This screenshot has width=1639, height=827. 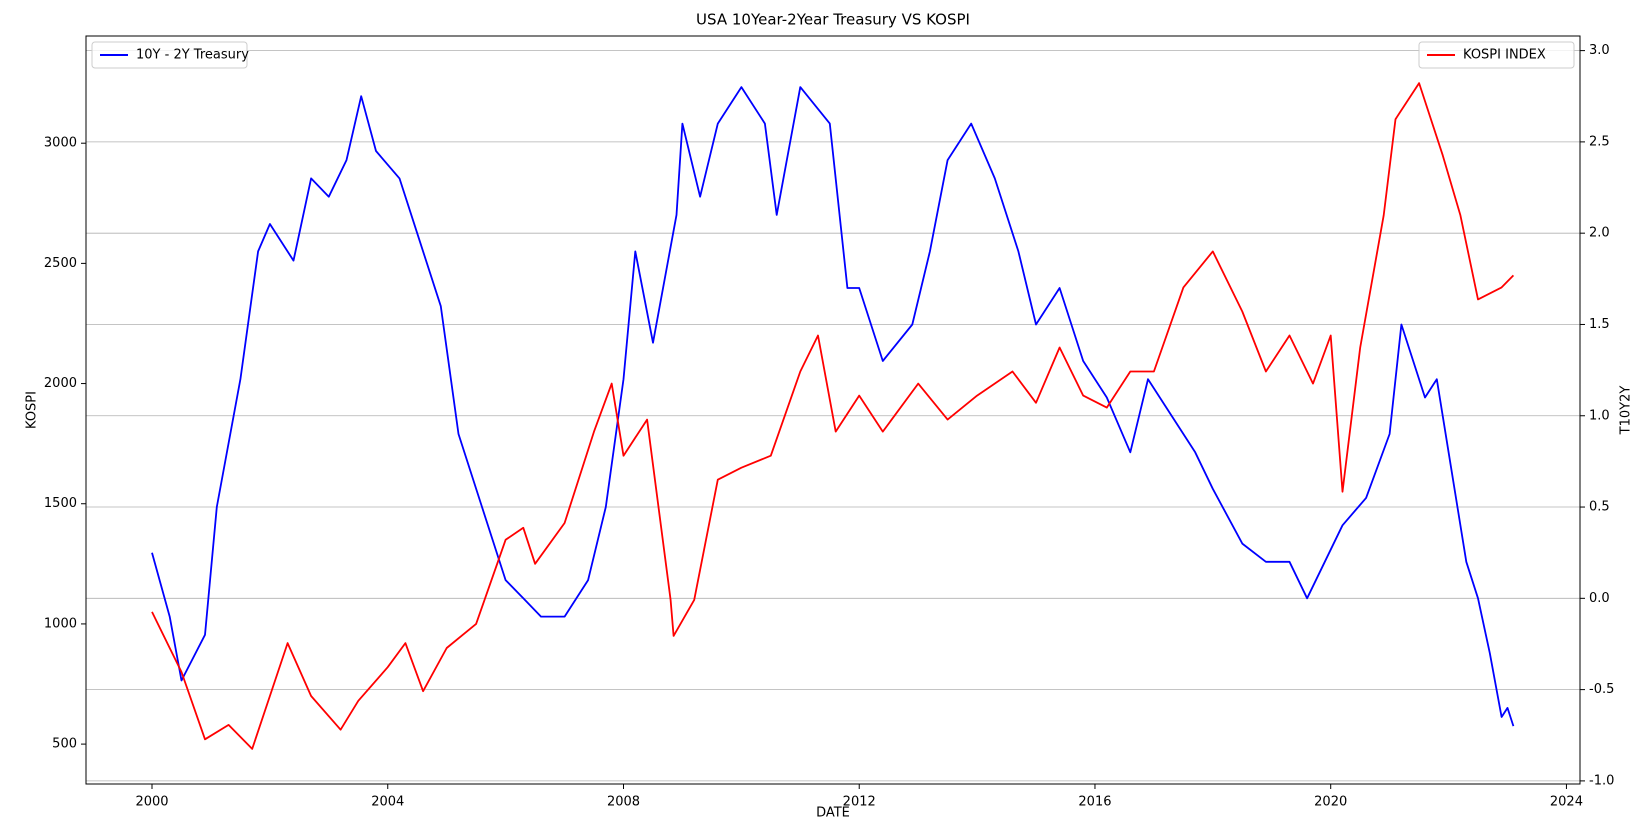 I want to click on x-tick-label: 2016, so click(x=1094, y=802).